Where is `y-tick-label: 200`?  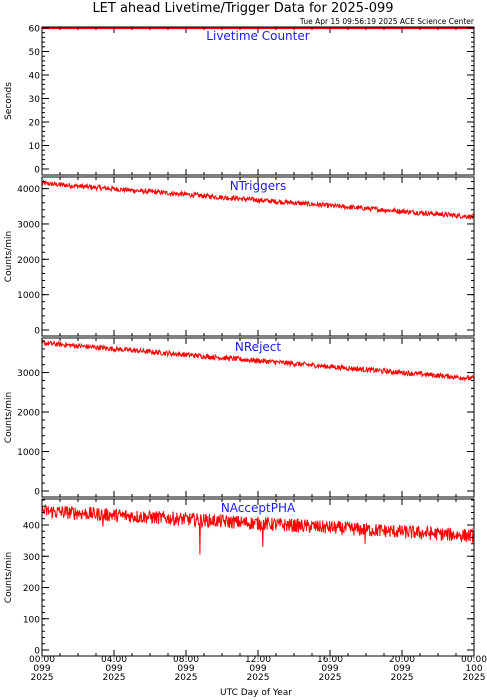
y-tick-label: 200 is located at coordinates (31, 589).